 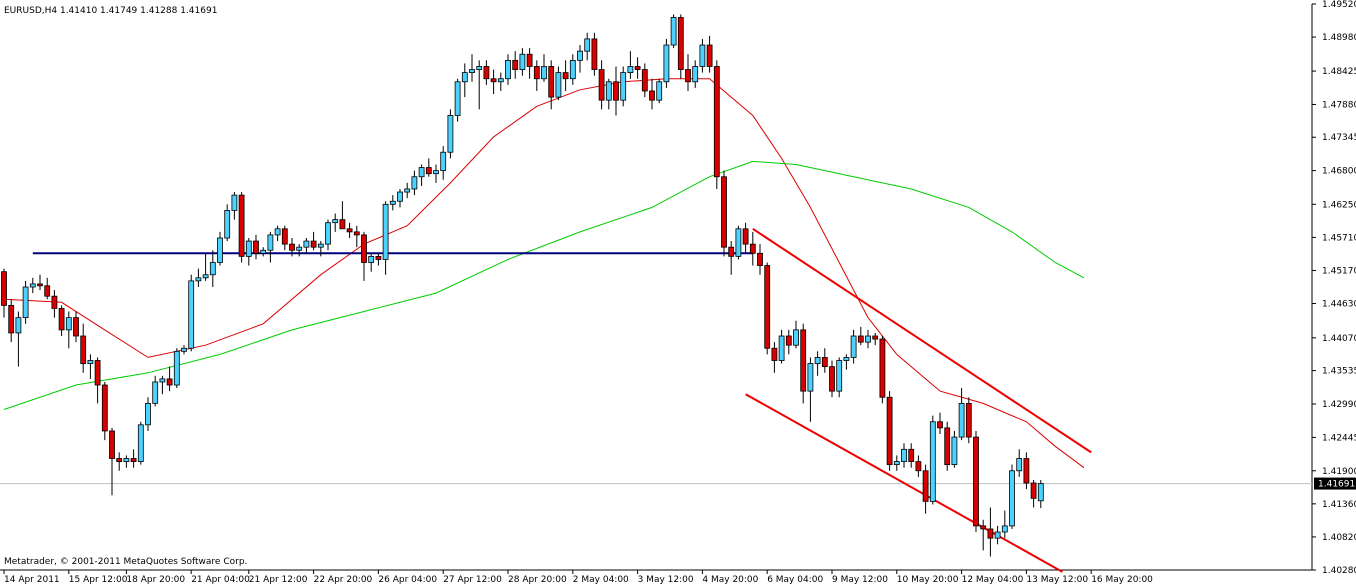 I want to click on y-tick-label: 1.47345, so click(x=1339, y=138).